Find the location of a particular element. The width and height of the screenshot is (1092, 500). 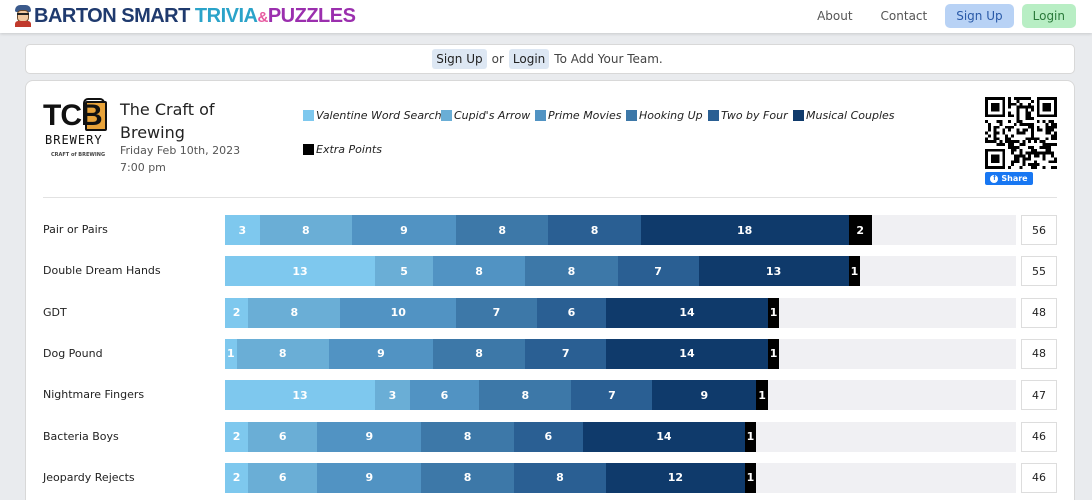

legend-item: Prime Movies is located at coordinates (578, 115).